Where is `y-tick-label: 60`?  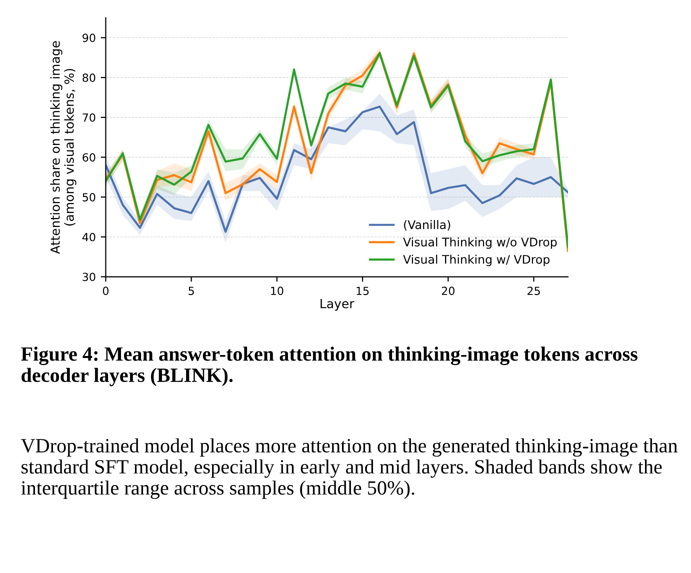 y-tick-label: 60 is located at coordinates (89, 157).